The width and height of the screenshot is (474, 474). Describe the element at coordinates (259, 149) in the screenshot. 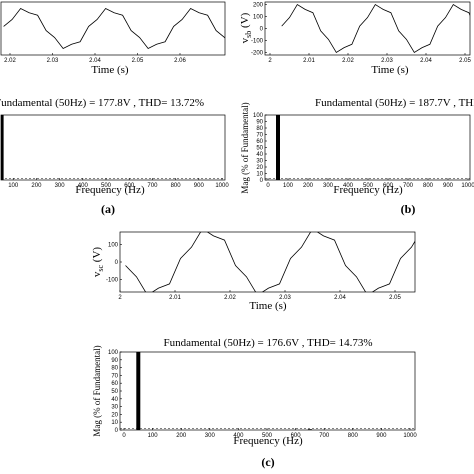

I see `y-tick-label: 50` at that location.